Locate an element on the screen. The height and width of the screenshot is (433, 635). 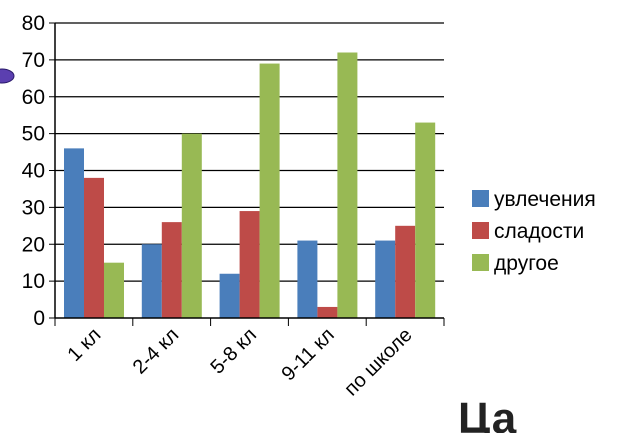
partial-heading-text: Ца is located at coordinates (487, 413).